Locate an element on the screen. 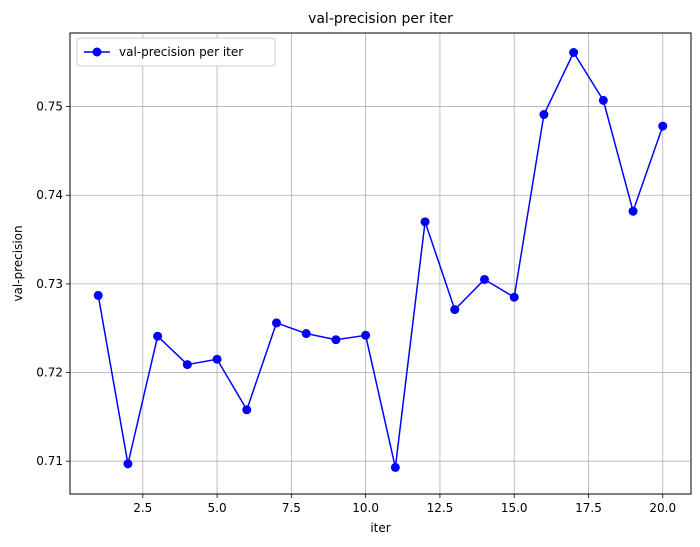 The width and height of the screenshot is (700, 547). chart-title: val-precision per iter is located at coordinates (380, 19).